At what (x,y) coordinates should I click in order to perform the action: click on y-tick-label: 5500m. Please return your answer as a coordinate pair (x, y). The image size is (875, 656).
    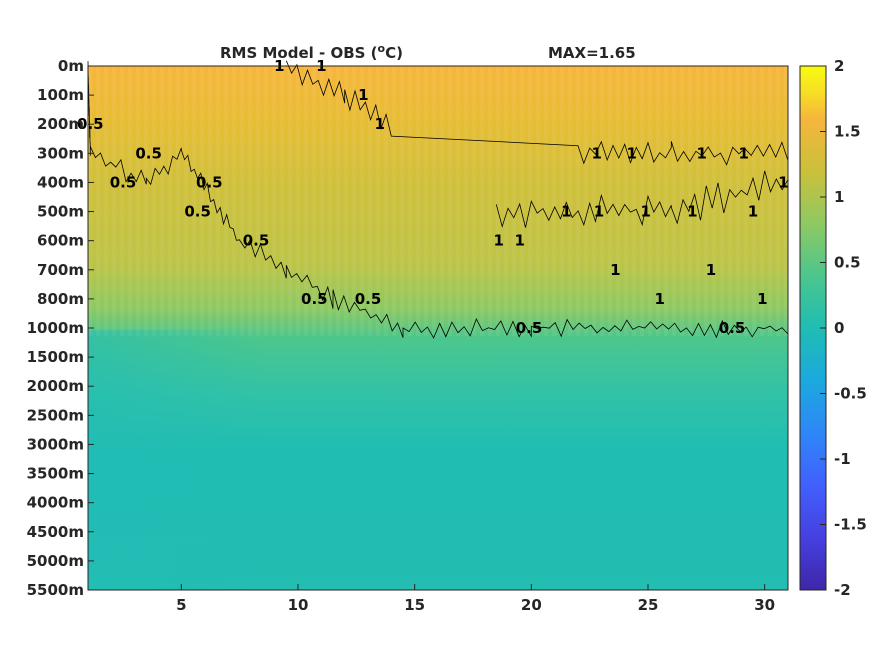
    Looking at the image, I should click on (55, 590).